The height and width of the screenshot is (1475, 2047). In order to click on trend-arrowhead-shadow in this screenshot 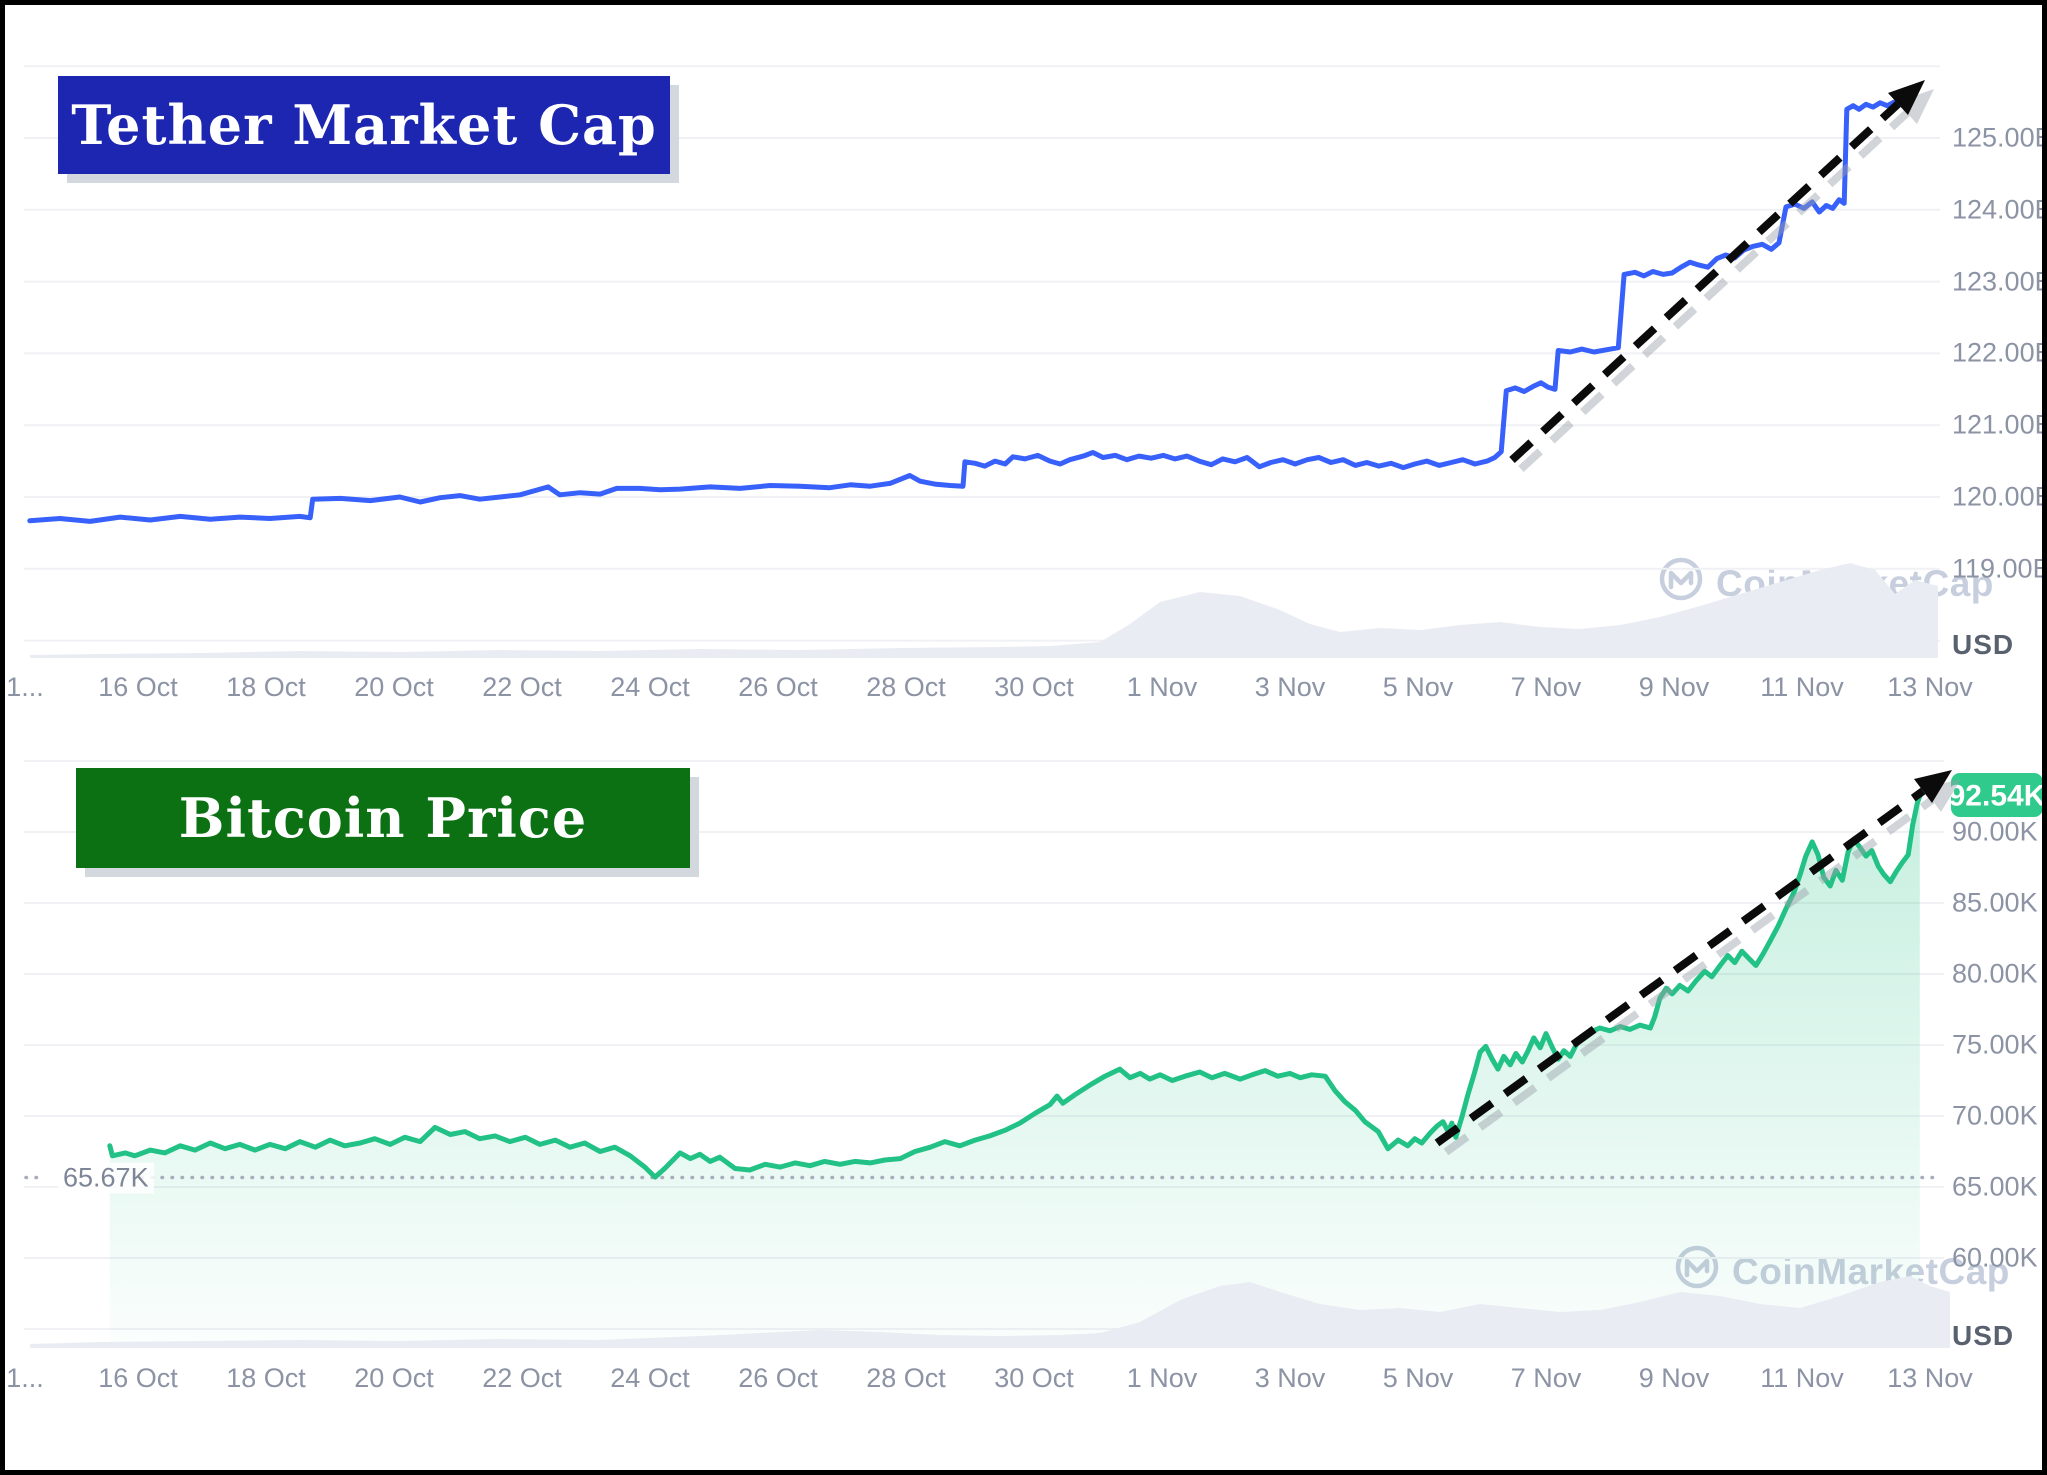, I will do `click(1915, 106)`.